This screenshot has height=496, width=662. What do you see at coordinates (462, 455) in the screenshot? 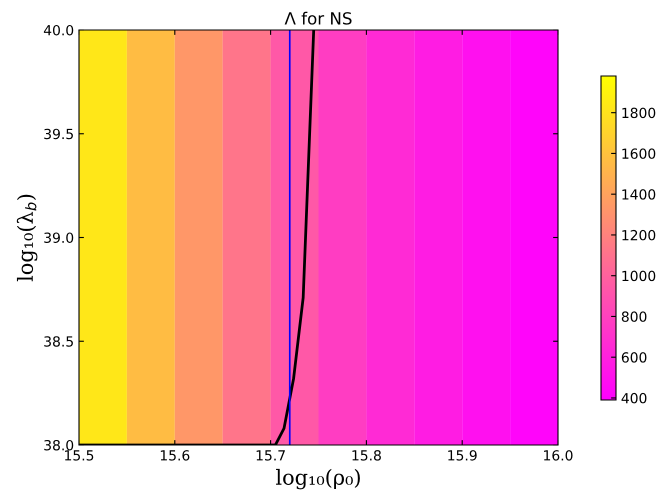
I see `x-tick-label: 15.9` at bounding box center [462, 455].